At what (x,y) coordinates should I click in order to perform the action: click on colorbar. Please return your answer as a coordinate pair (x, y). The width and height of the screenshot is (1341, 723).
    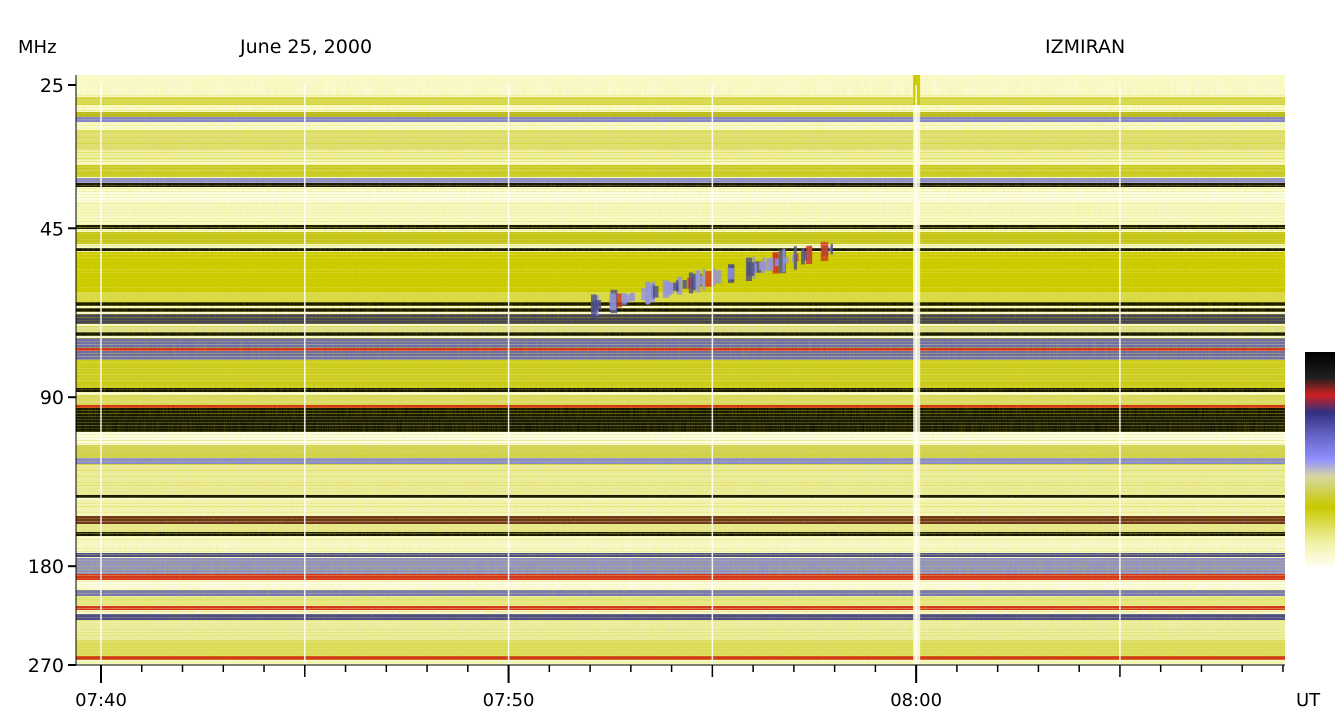
    Looking at the image, I should click on (1320, 459).